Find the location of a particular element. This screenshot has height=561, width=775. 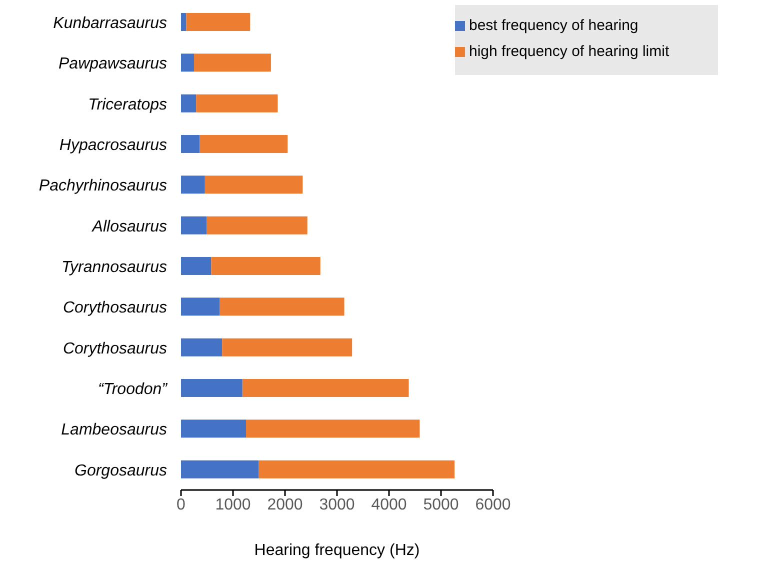

y-tick-label: Triceratops is located at coordinates (127, 105).